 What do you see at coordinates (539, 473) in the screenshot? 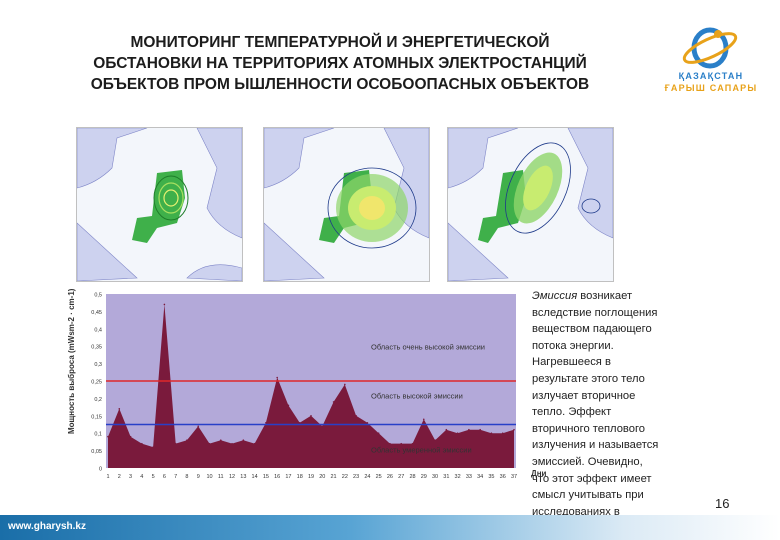
I see `x-axis-label: Дни` at bounding box center [539, 473].